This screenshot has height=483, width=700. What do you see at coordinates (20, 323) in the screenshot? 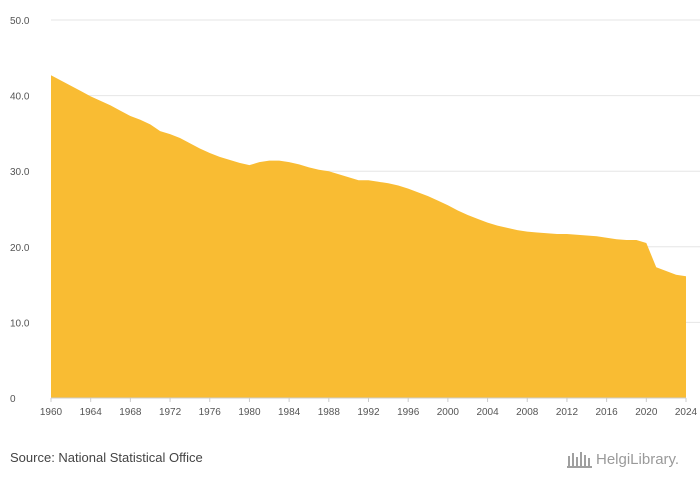
I see `y-tick-label: 10.0` at bounding box center [20, 323].